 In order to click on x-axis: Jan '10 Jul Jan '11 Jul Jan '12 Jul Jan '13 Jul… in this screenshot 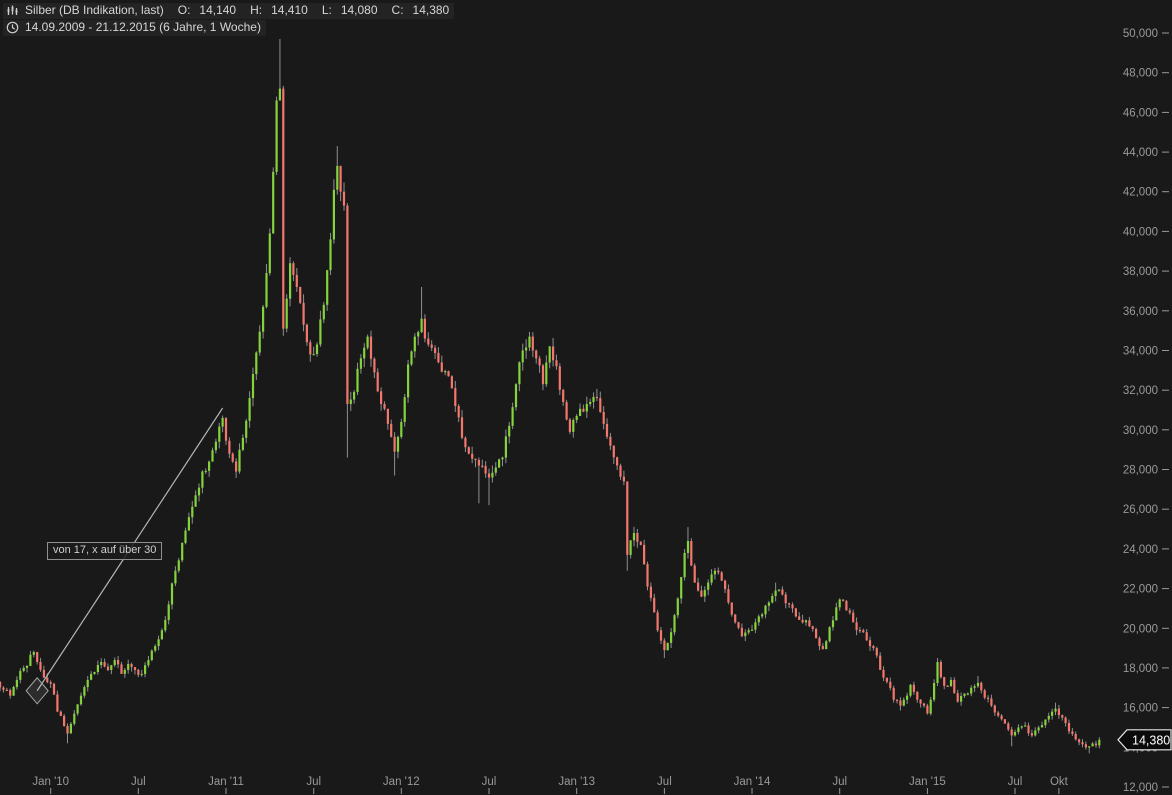, I will do `click(550, 785)`.